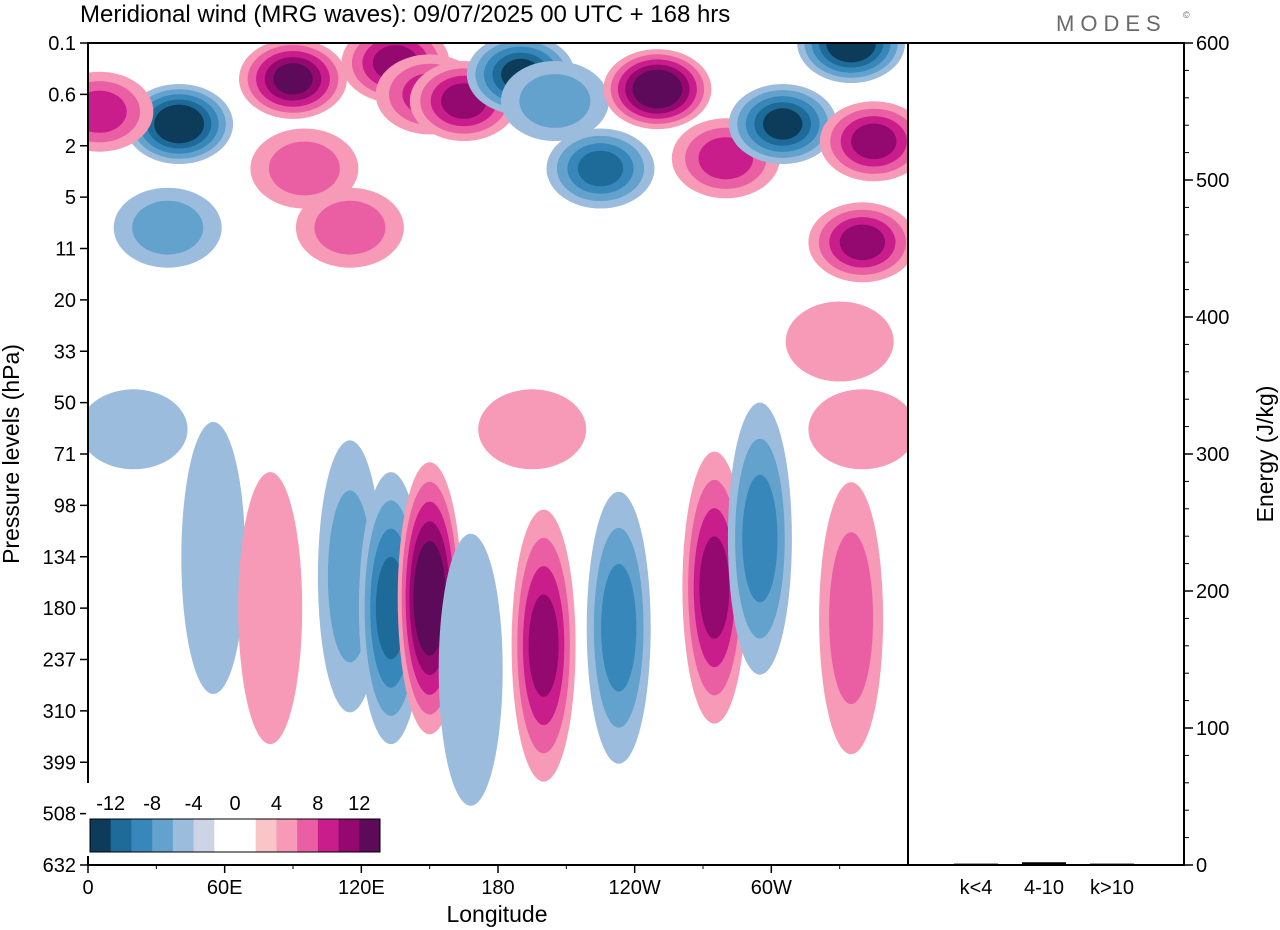  I want to click on y-tick-label: 310, so click(59, 712).